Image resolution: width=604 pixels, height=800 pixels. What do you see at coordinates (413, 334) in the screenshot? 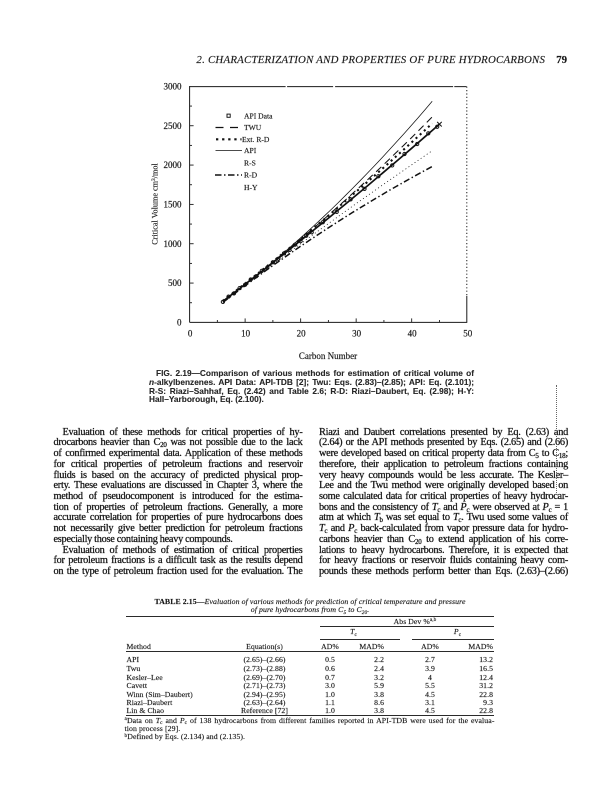
I see `svg-text: 40` at bounding box center [413, 334].